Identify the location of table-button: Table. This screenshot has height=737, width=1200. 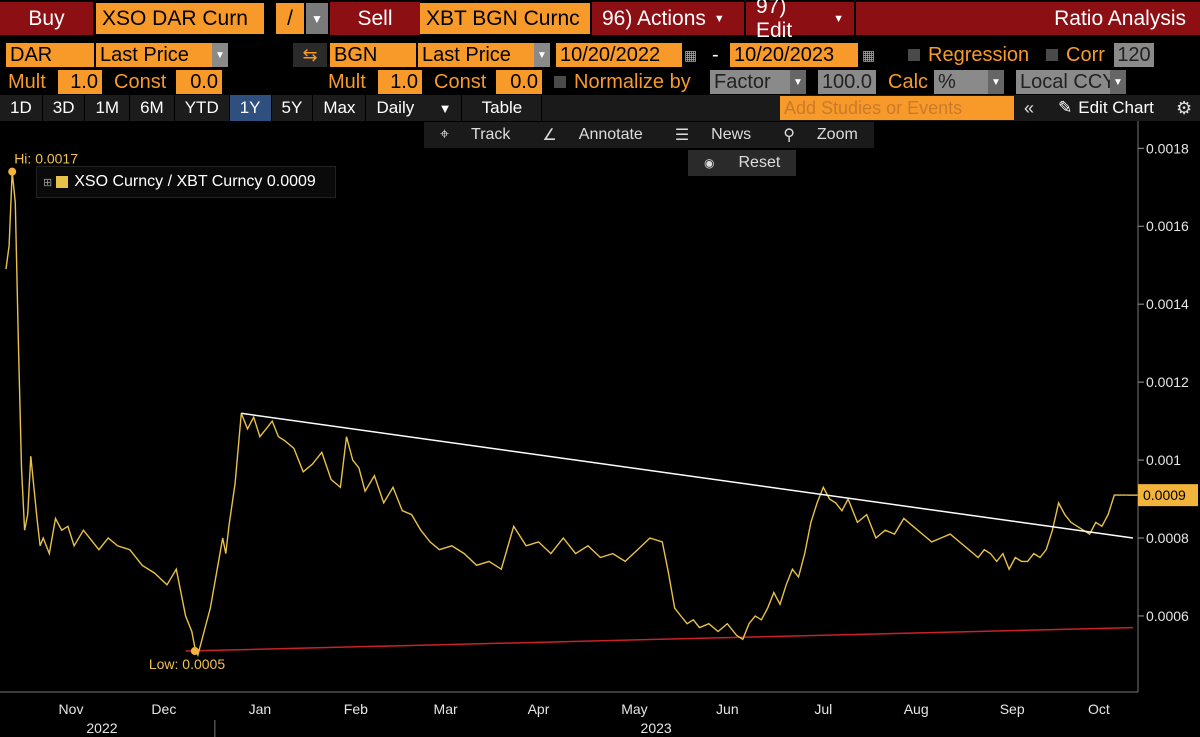
(502, 108).